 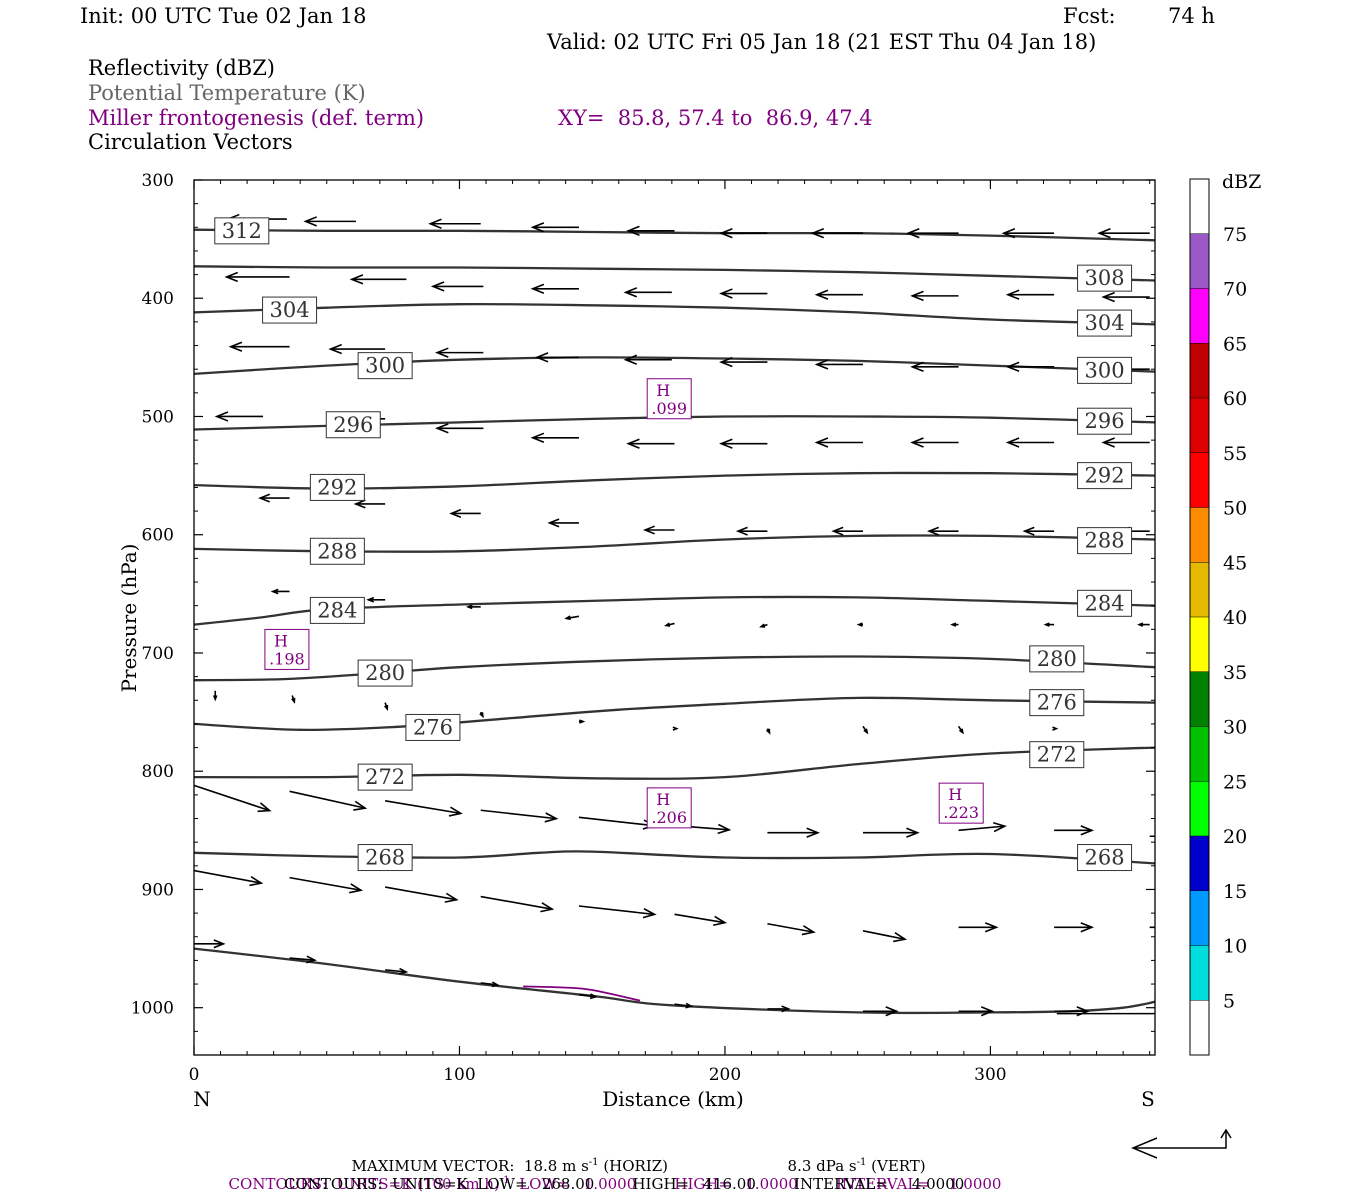 What do you see at coordinates (1235, 782) in the screenshot?
I see `colorbar-level-label: 25` at bounding box center [1235, 782].